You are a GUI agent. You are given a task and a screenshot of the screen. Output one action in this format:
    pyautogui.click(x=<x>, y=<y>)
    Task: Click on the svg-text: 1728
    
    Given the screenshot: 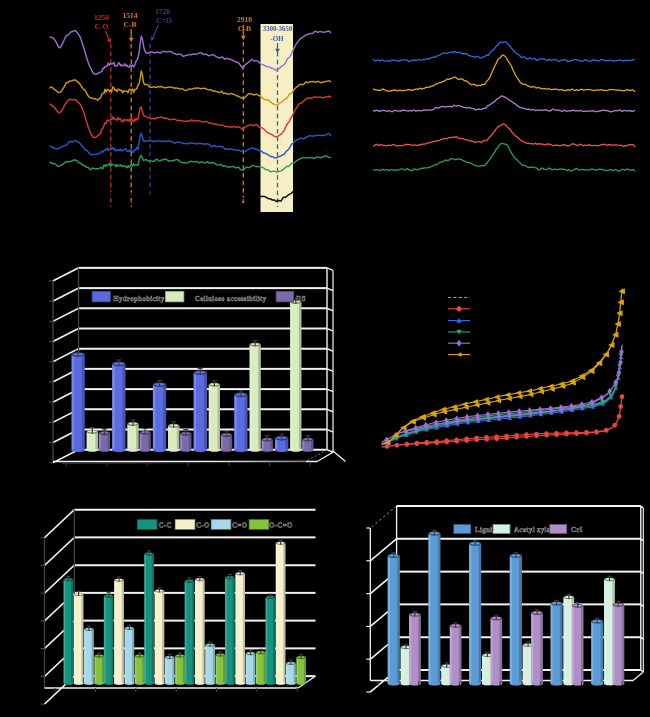 What is the action you would take?
    pyautogui.click(x=162, y=11)
    